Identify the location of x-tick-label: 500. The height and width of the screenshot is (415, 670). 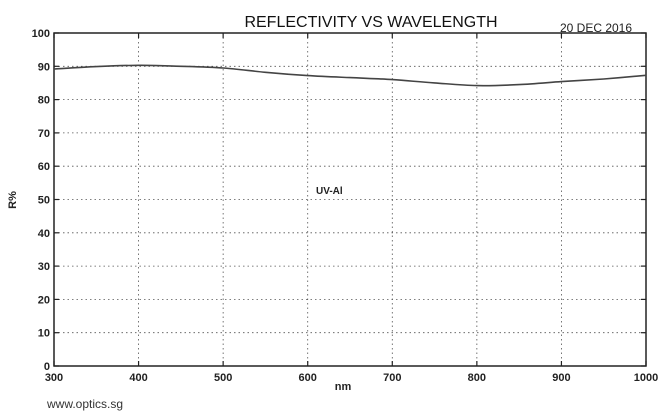
(223, 378).